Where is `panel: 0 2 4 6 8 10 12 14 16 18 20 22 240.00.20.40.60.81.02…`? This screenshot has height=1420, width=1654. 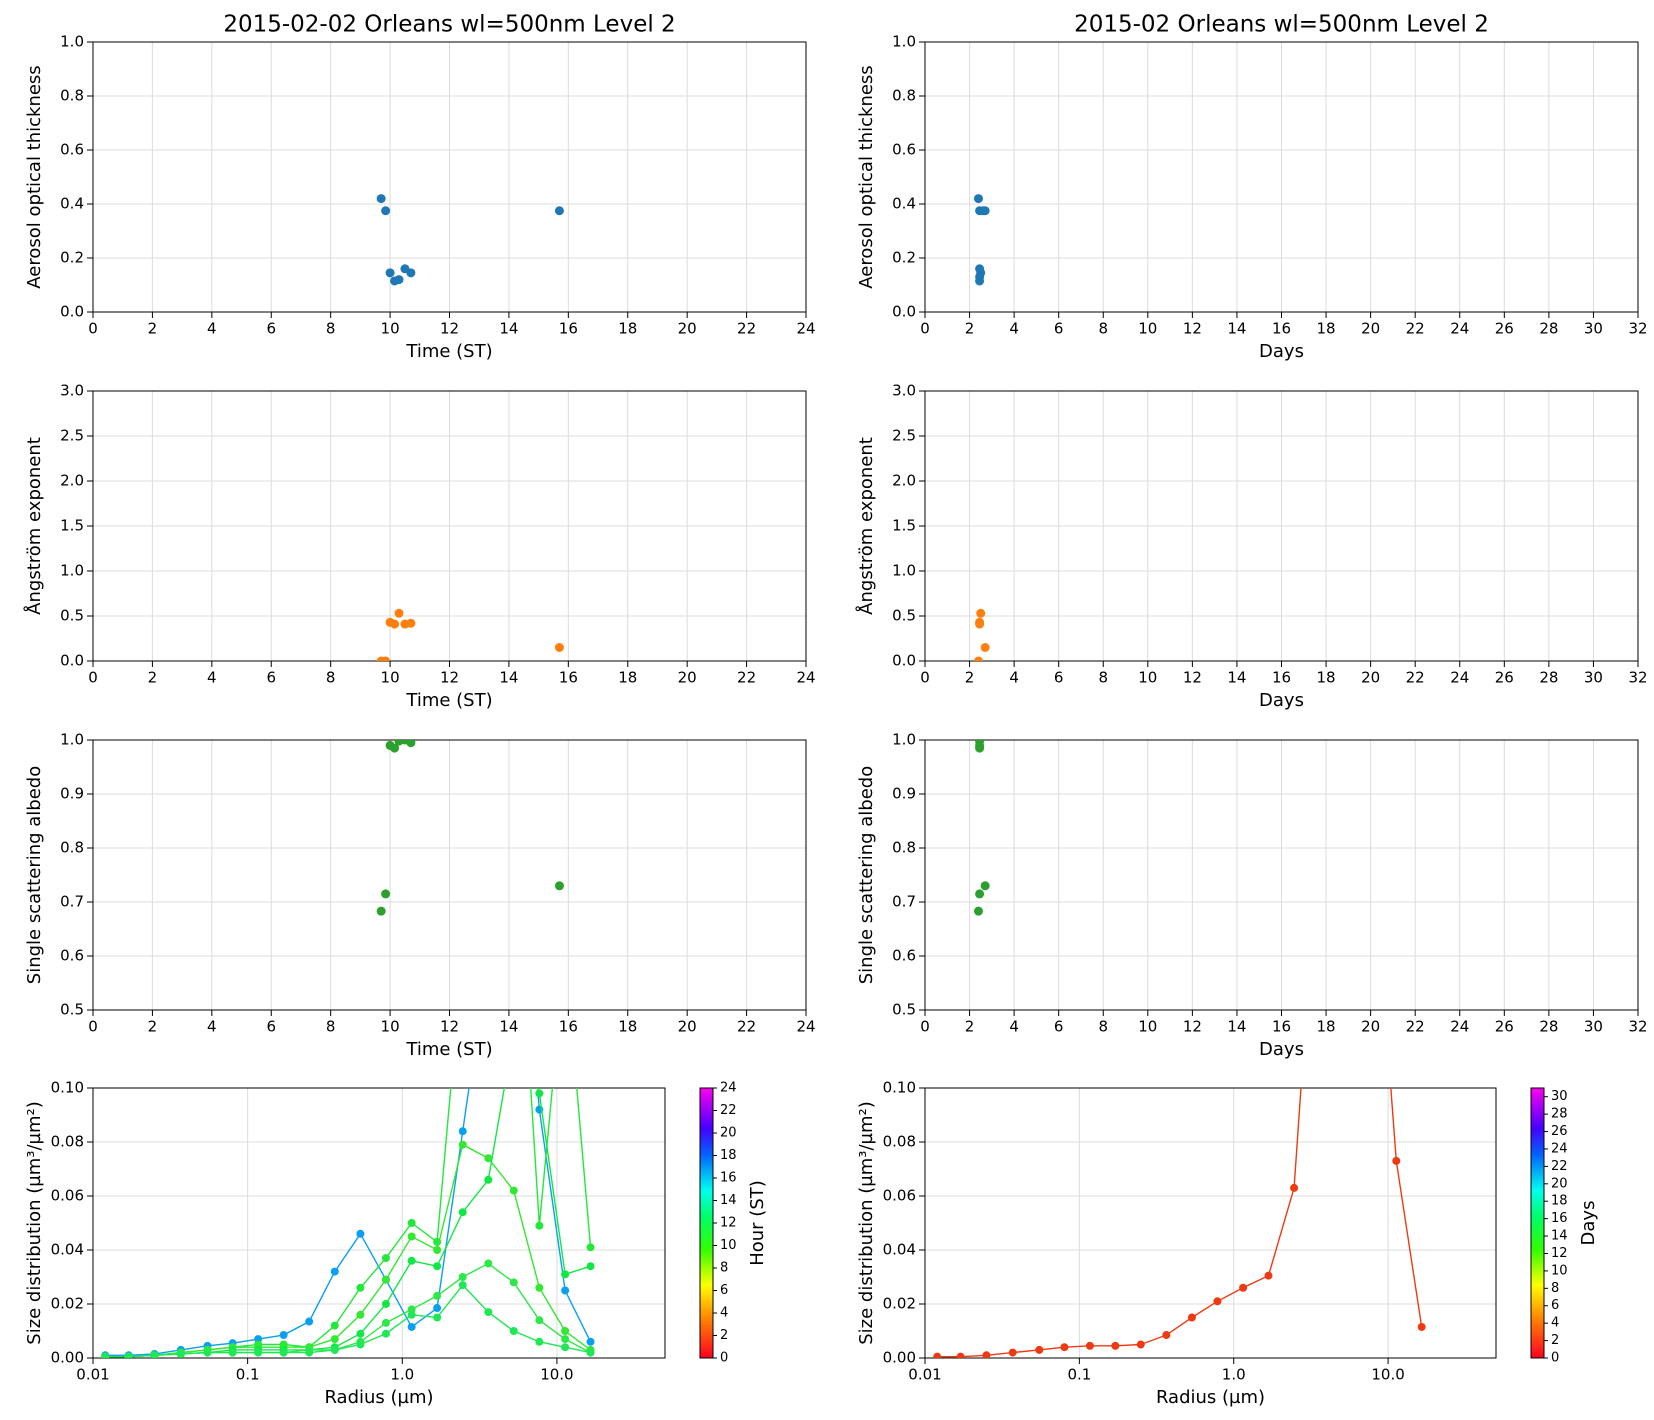 panel: 0 2 4 6 8 10 12 14 16 18 20 22 240.00.20.40.60.81.02… is located at coordinates (420, 187).